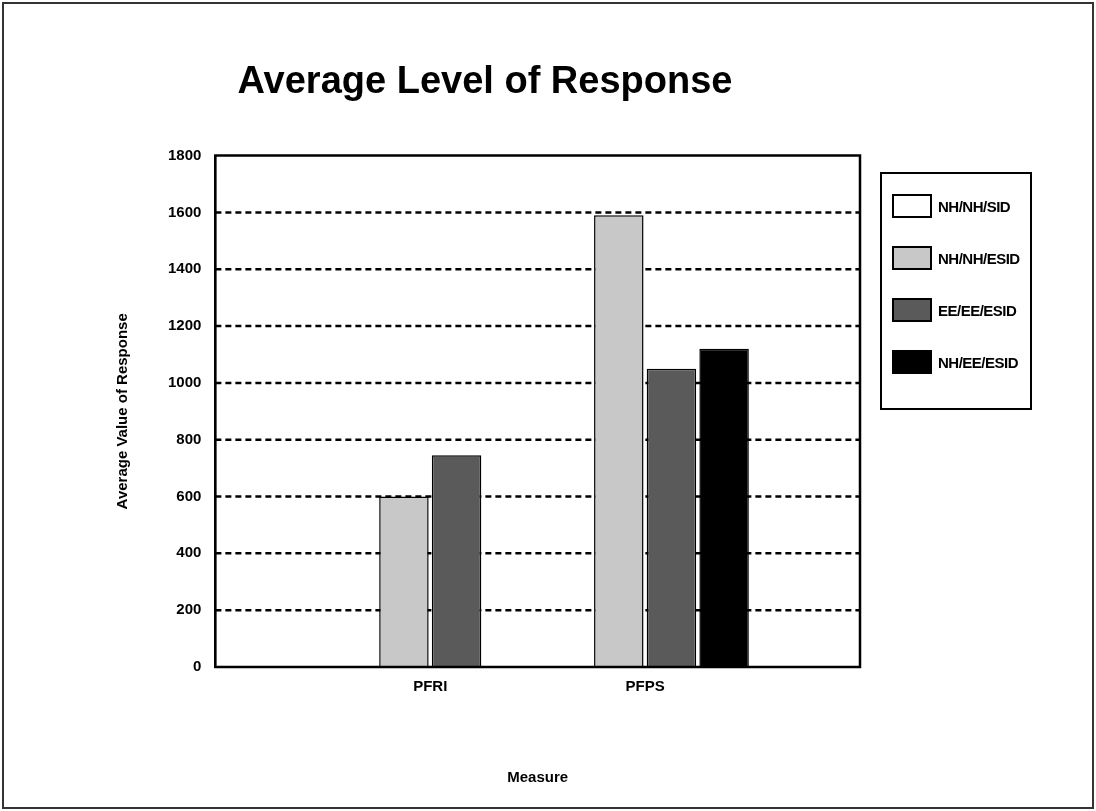  I want to click on legend-label: NH/EE/ESID, so click(978, 362).